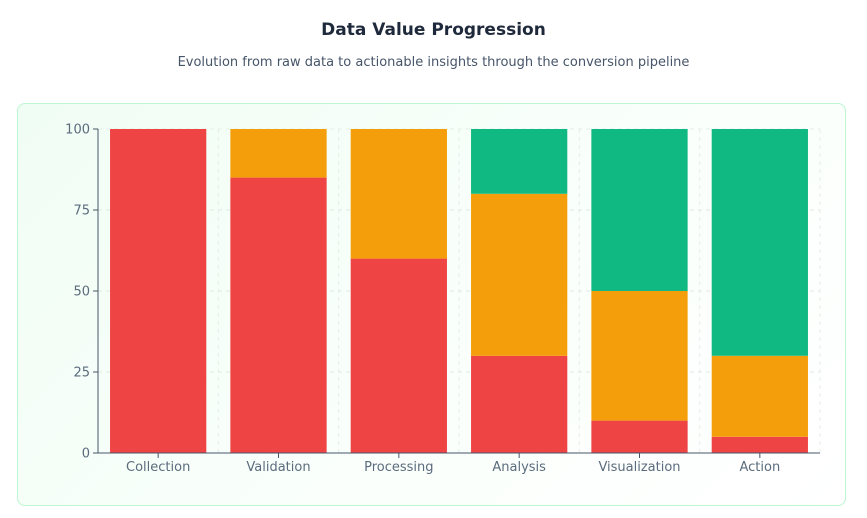  What do you see at coordinates (81, 211) in the screenshot?
I see `y-tick-label: 75` at bounding box center [81, 211].